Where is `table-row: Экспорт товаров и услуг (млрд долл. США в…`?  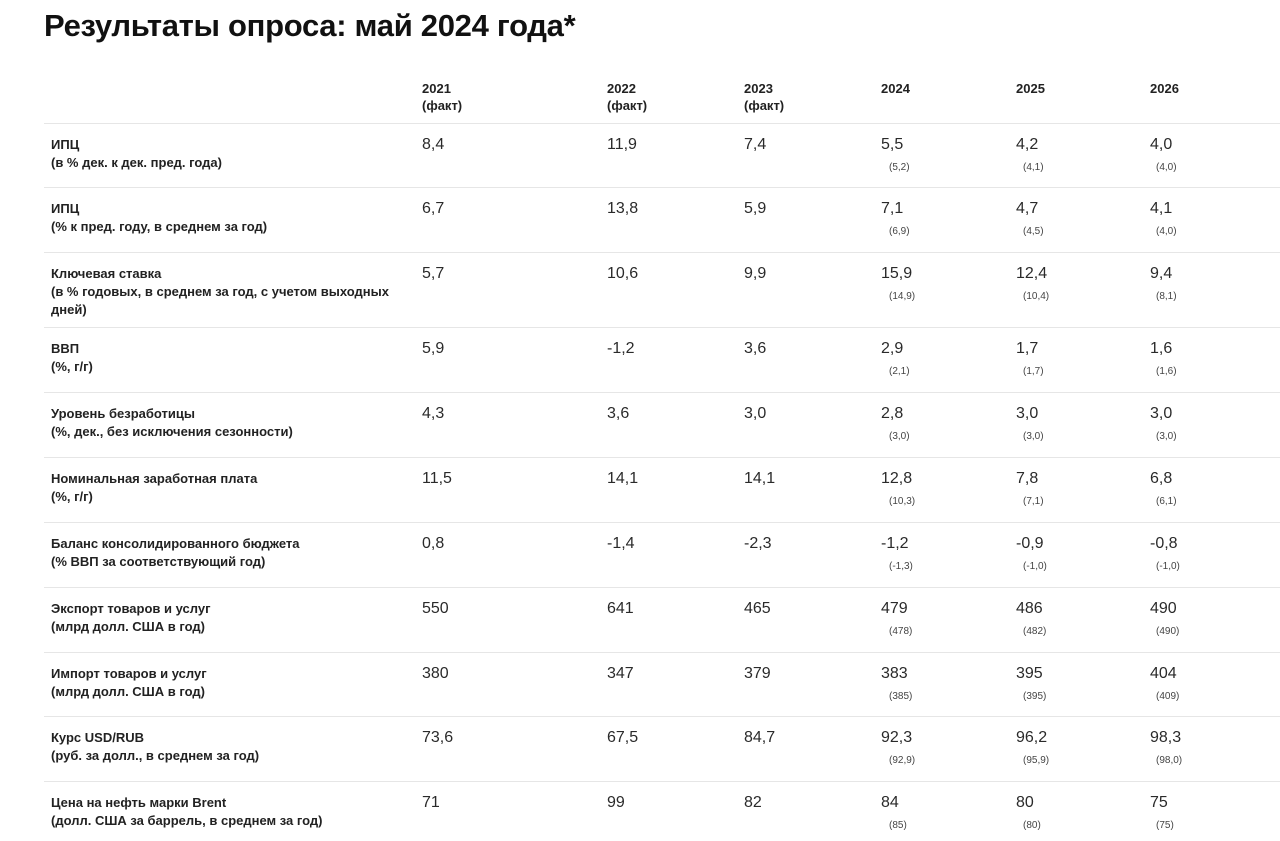
table-row: Экспорт товаров и услуг (млрд долл. США в… is located at coordinates (662, 620).